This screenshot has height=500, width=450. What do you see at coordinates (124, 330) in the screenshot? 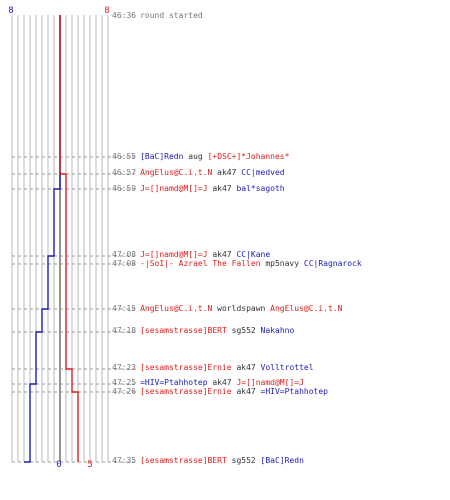
I see `event-time: 47:18` at bounding box center [124, 330].